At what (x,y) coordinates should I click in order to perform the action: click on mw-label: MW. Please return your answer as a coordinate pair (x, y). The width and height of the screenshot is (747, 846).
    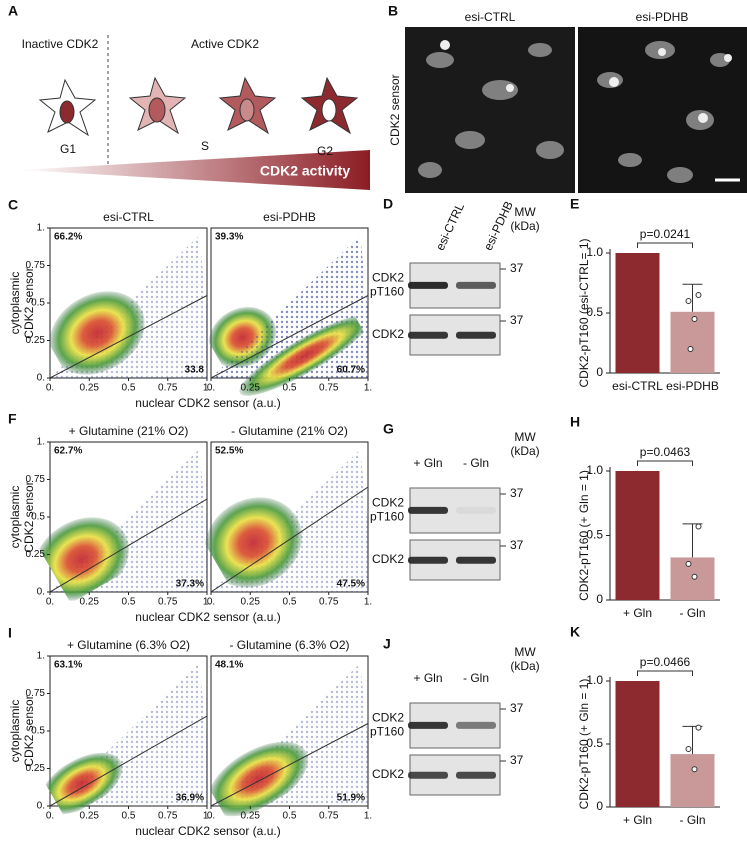
    Looking at the image, I should click on (525, 437).